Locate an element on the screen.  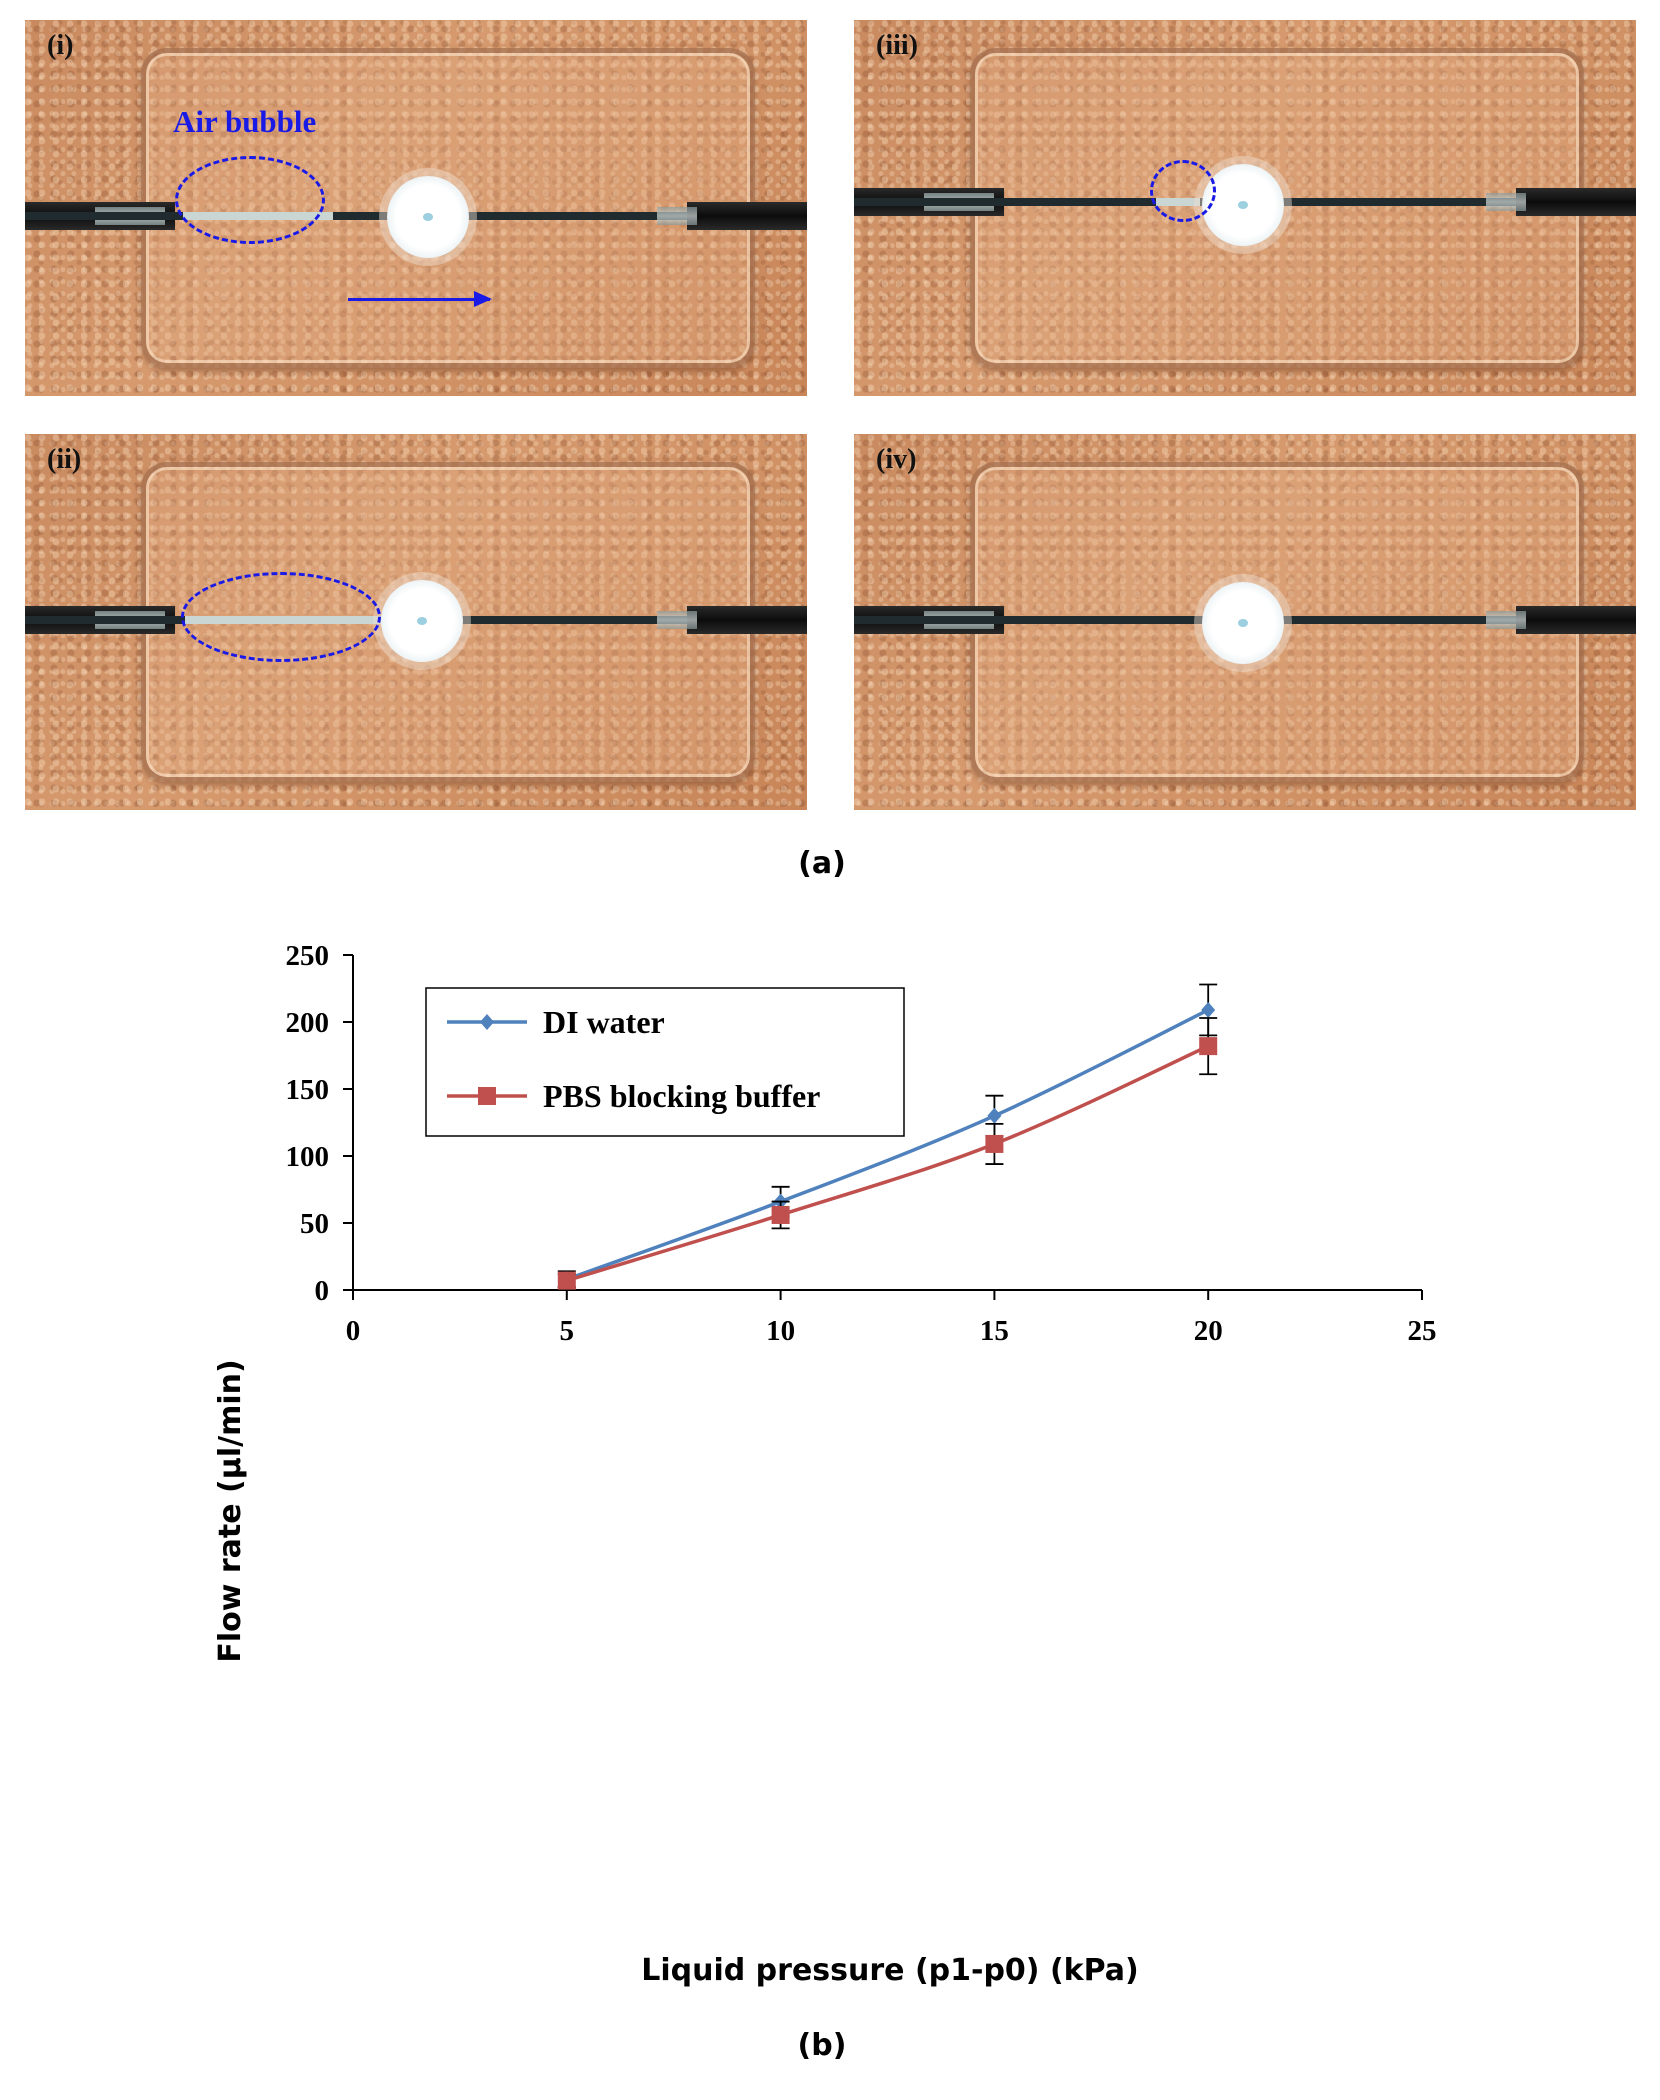
photo-label-i: (i) is located at coordinates (60, 45).